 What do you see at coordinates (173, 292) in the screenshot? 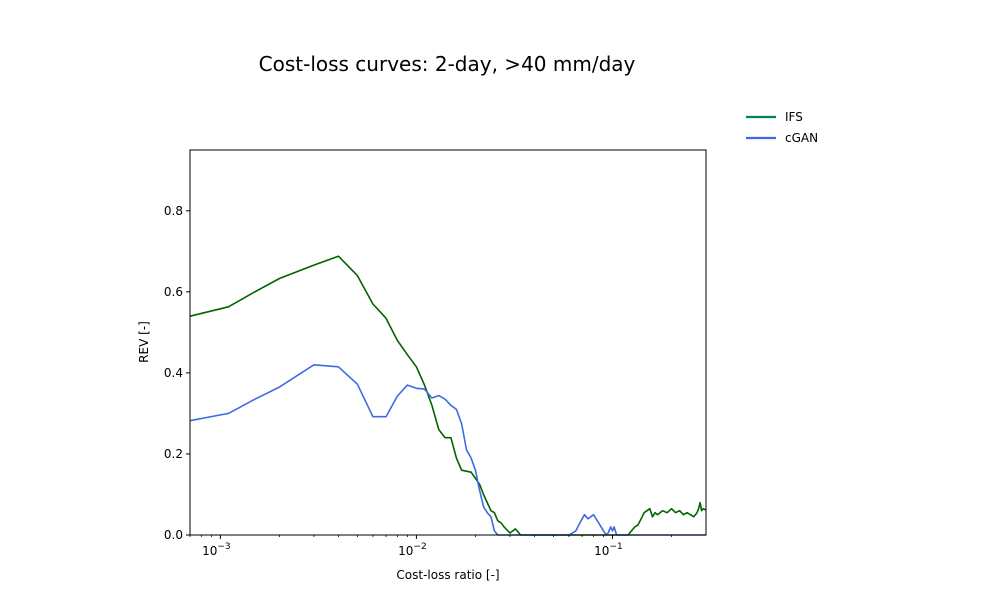
I see `y-tick-label: 0.6` at bounding box center [173, 292].